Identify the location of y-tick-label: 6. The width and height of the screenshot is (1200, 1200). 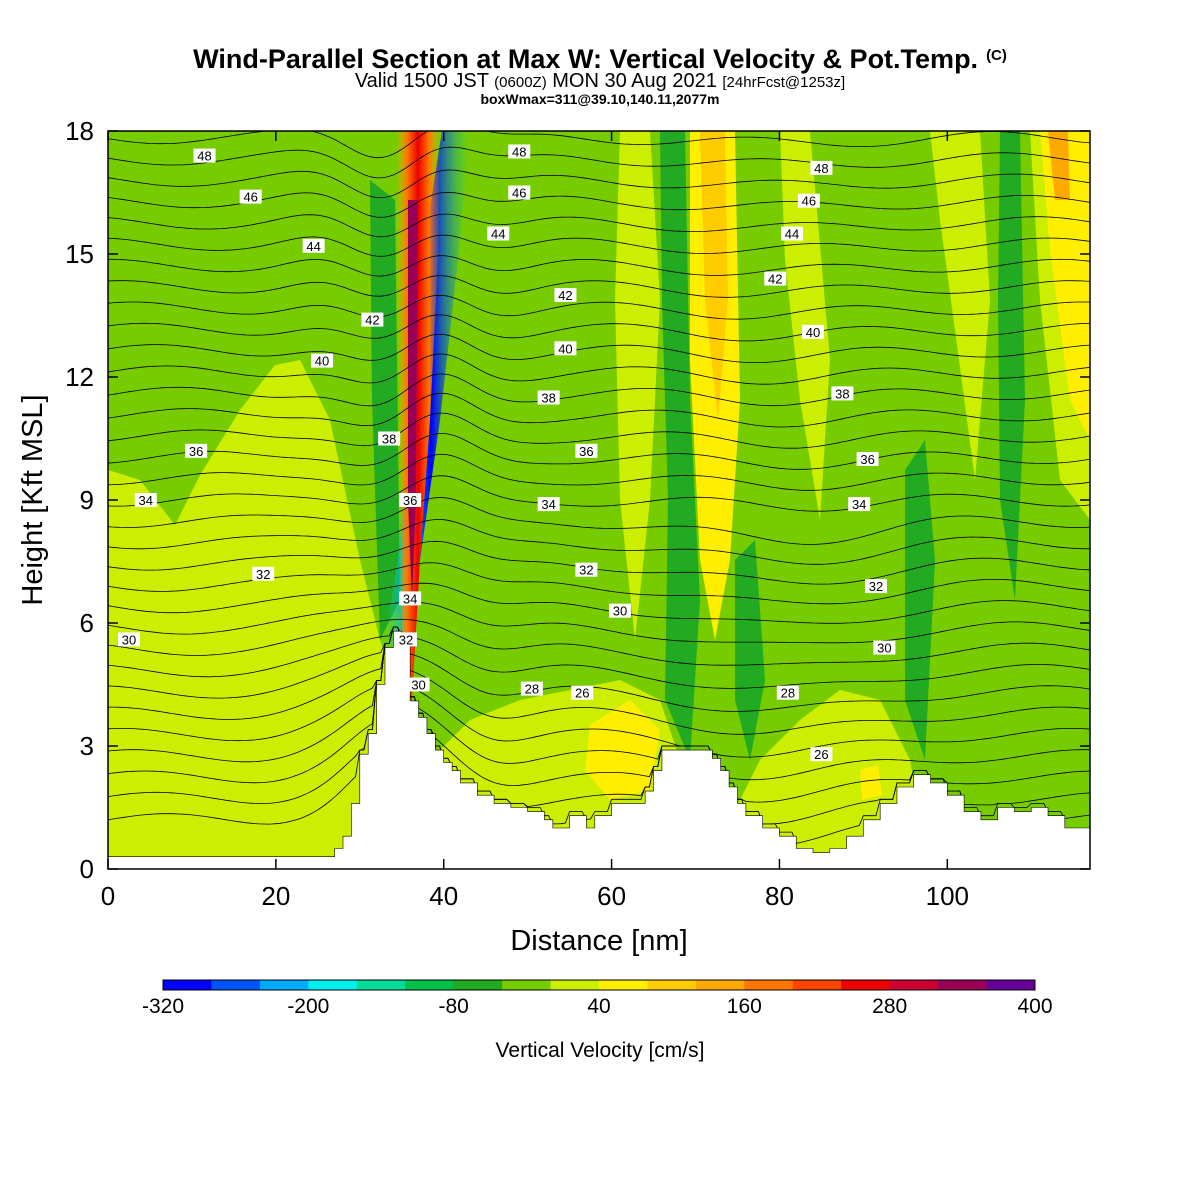
(87, 623).